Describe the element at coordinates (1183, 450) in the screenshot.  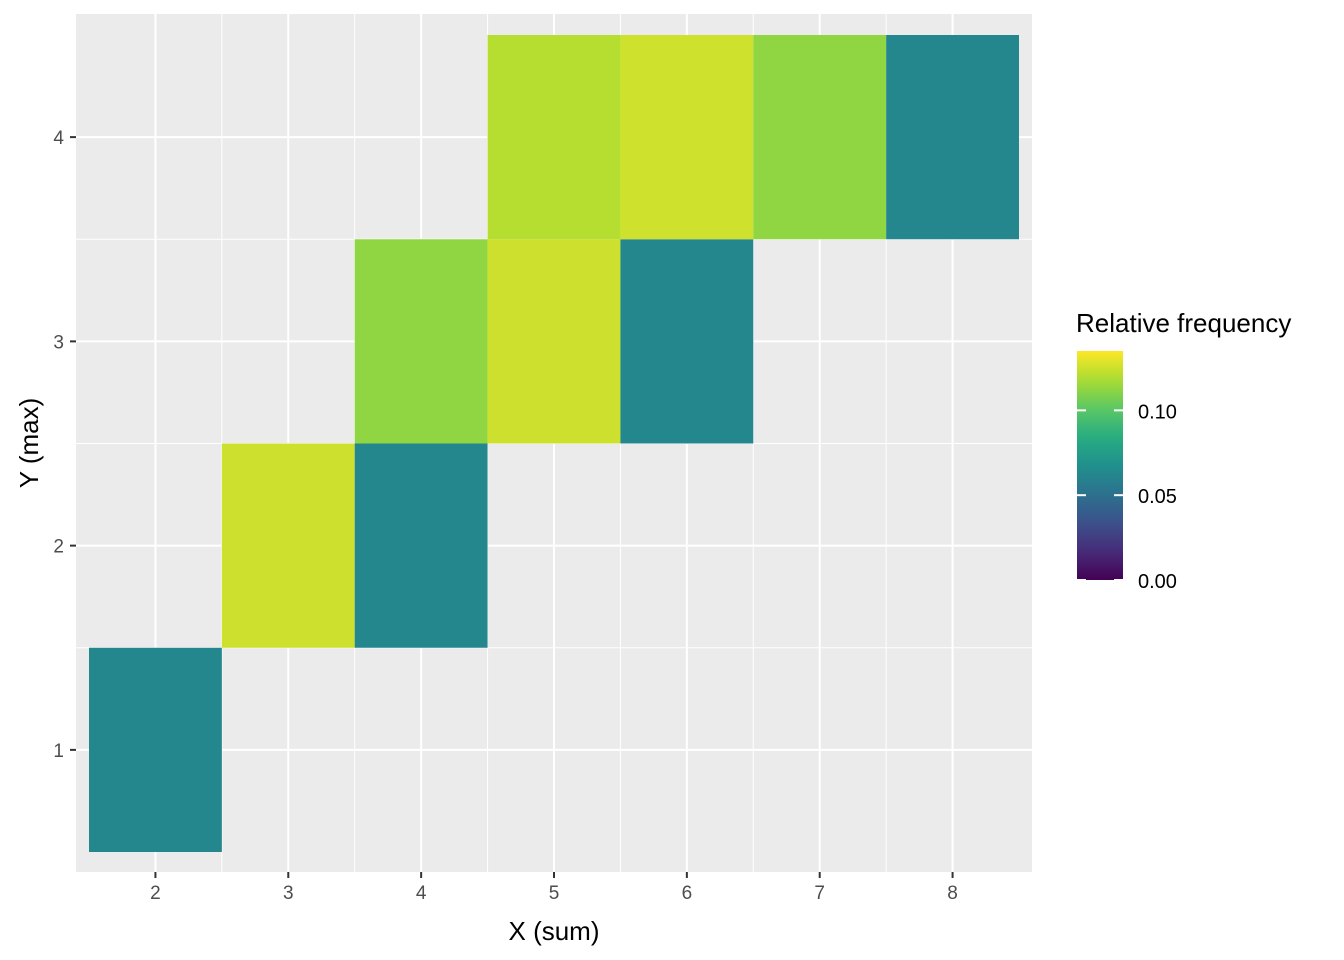
I see `color-legend: Relative frequency 0.00 0.05 0.10` at that location.